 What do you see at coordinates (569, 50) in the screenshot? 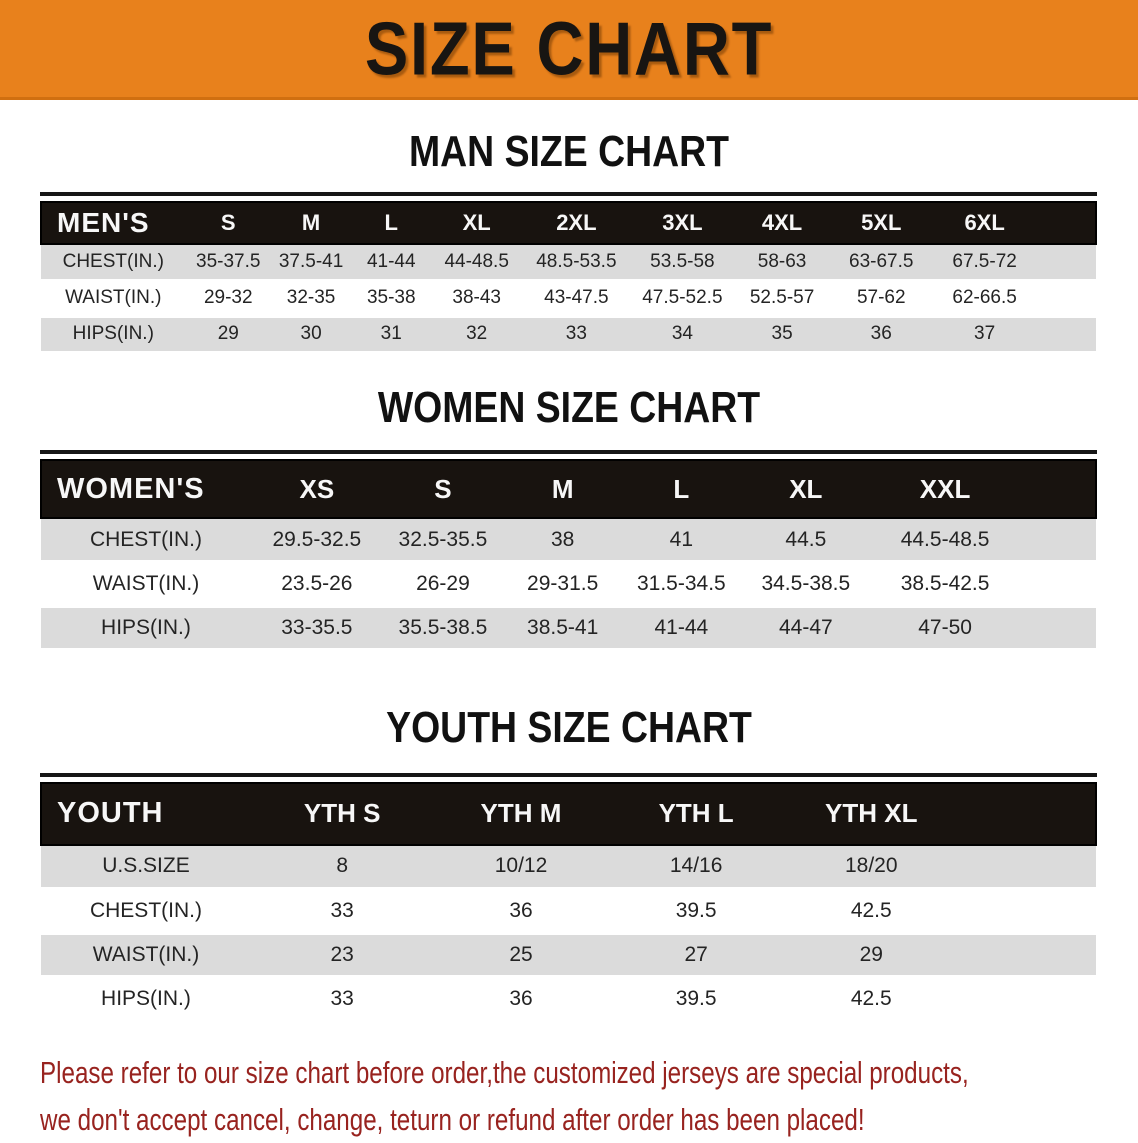
I see `banner: SIZE CHART` at bounding box center [569, 50].